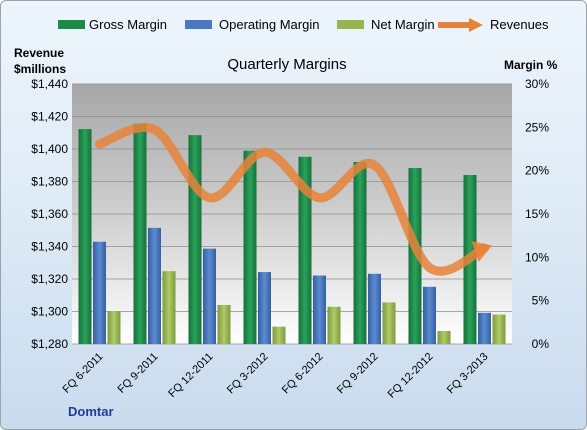  What do you see at coordinates (49, 84) in the screenshot?
I see `left-tick-label: $1,440` at bounding box center [49, 84].